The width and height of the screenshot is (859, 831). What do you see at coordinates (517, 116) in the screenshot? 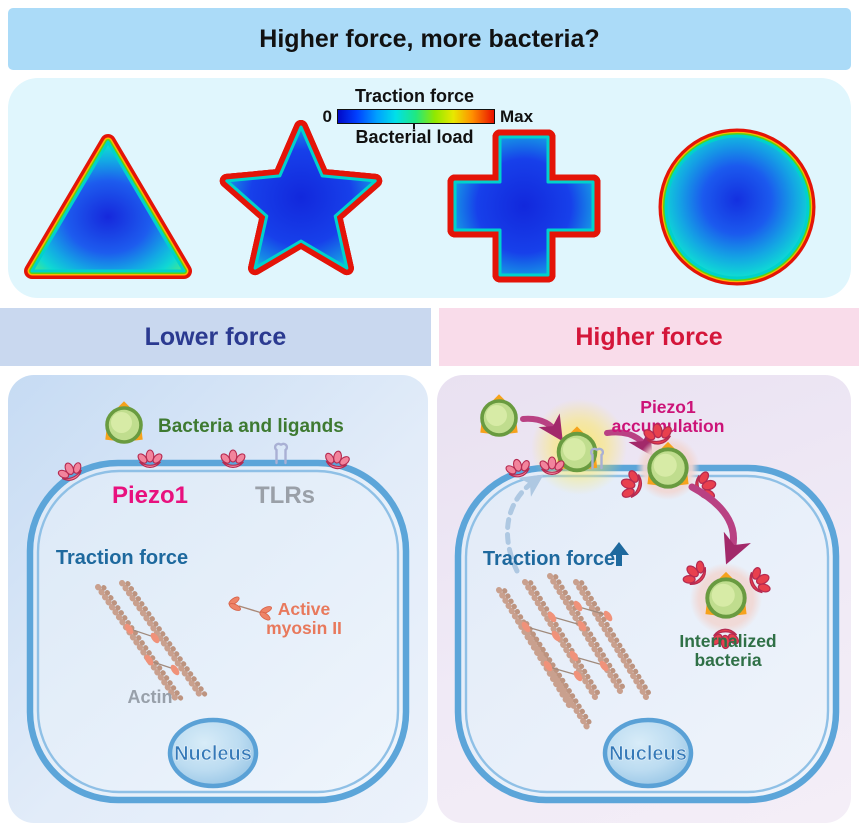
I see `colorbar-max-label: Max` at bounding box center [517, 116].